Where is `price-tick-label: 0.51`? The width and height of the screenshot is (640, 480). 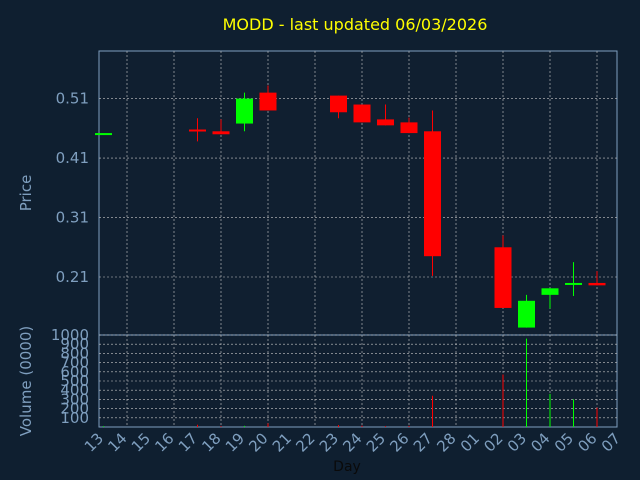
price-tick-label: 0.51 is located at coordinates (72, 99).